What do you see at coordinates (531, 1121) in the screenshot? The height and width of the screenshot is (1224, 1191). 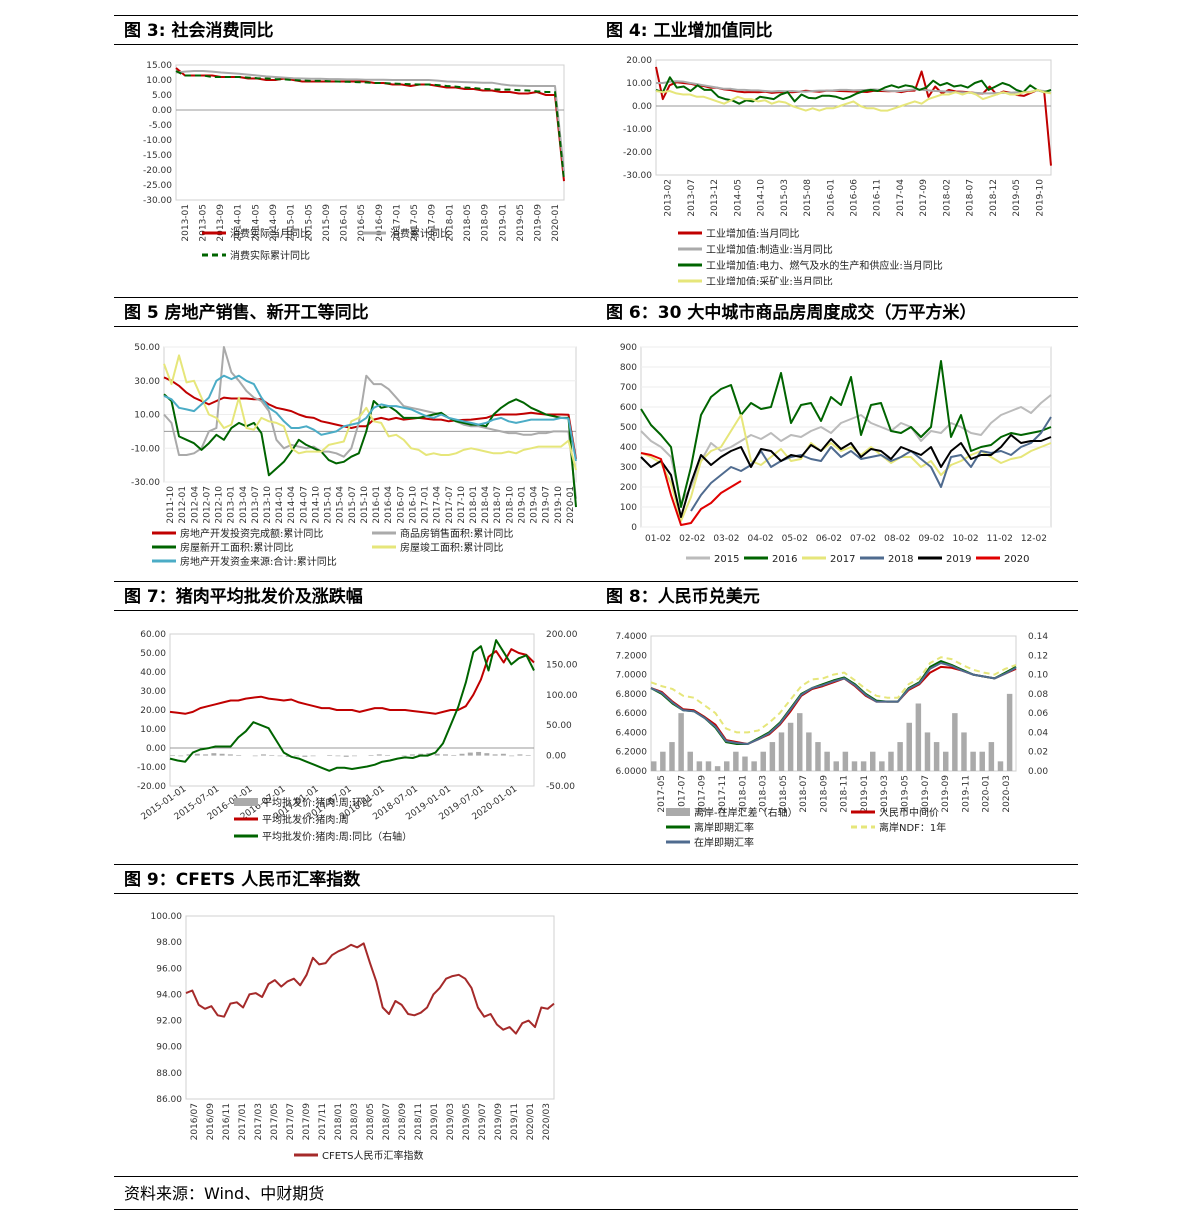 I see `x-tick-label: 2020/01` at bounding box center [531, 1121].